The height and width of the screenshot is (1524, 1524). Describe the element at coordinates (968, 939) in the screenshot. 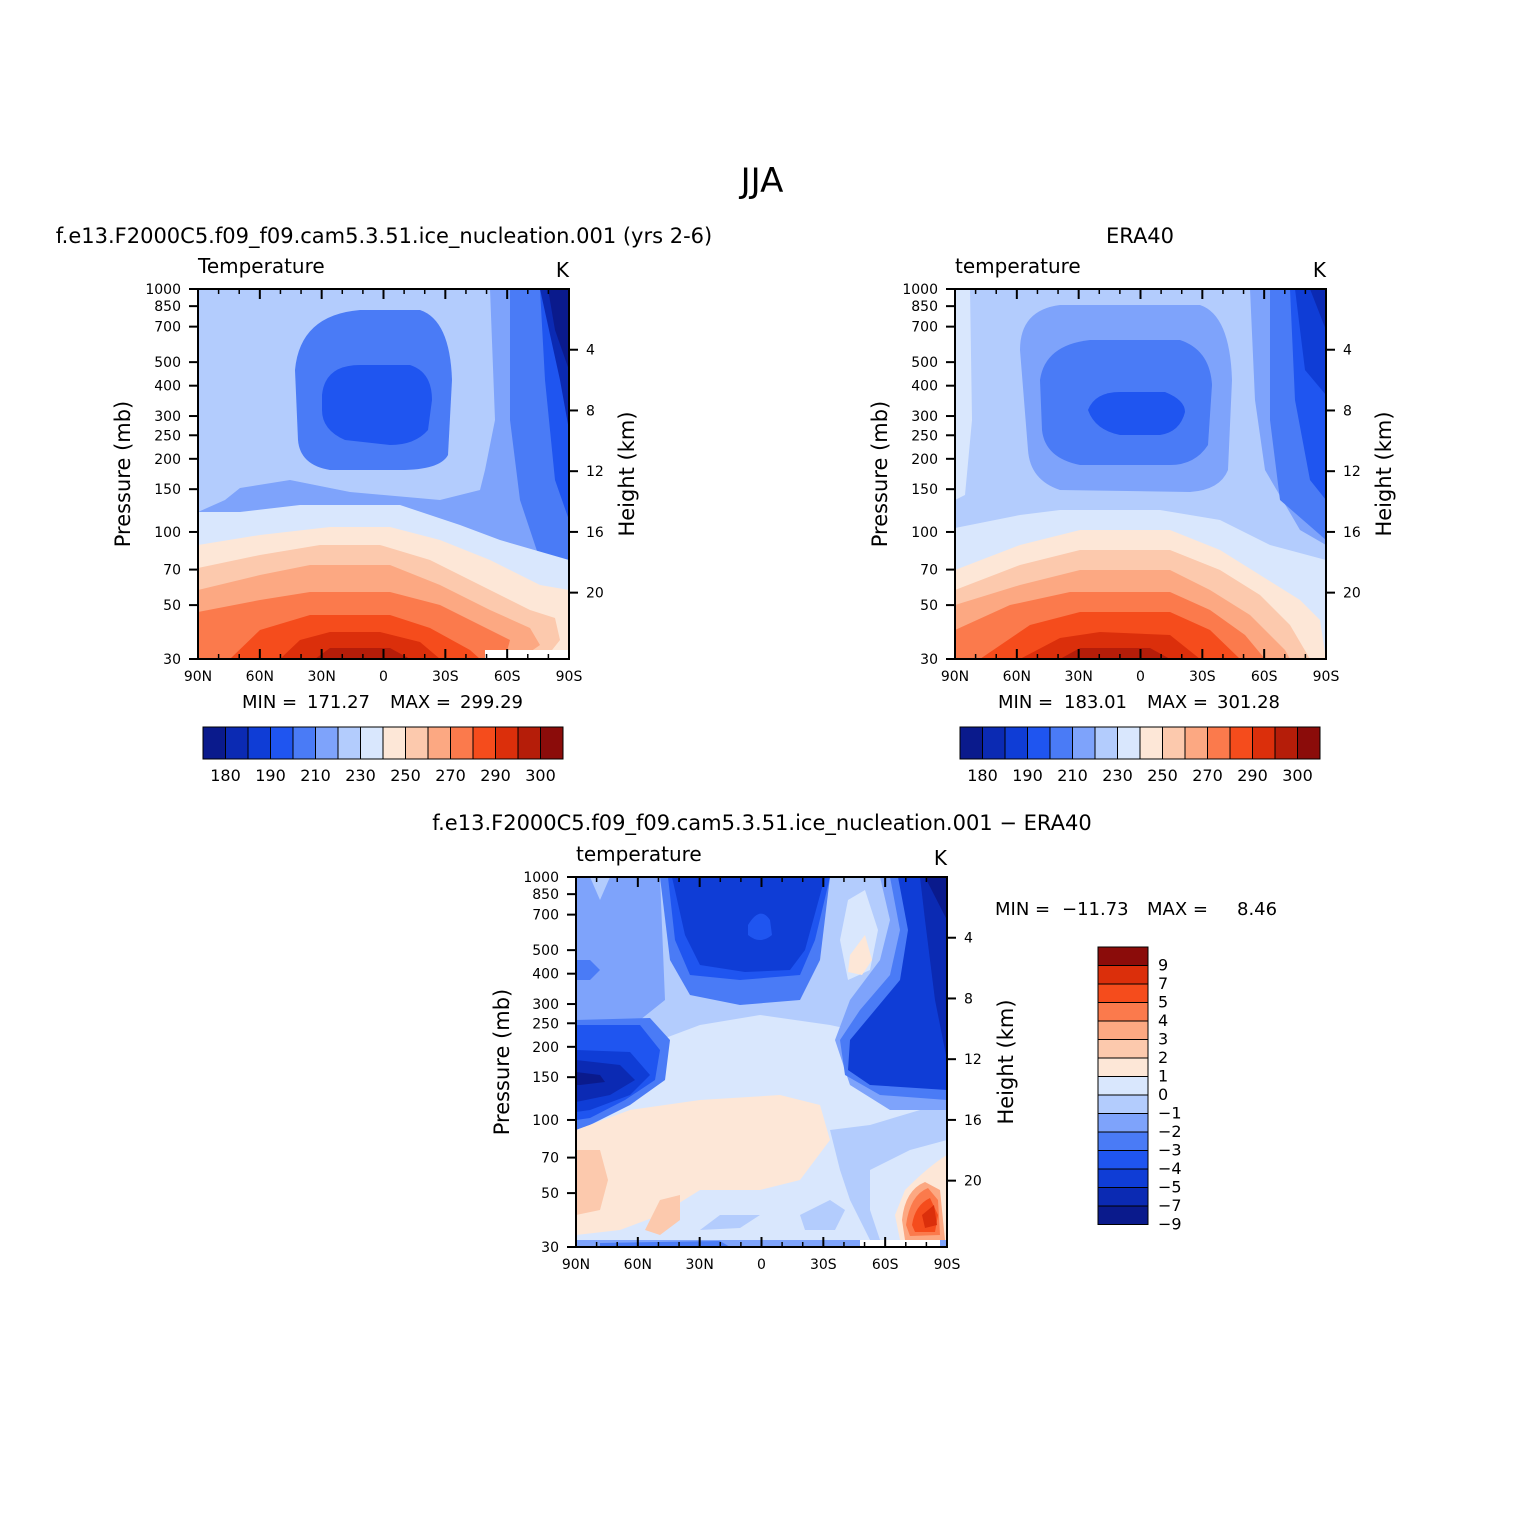

I see `y-right-tick-label: 4` at that location.